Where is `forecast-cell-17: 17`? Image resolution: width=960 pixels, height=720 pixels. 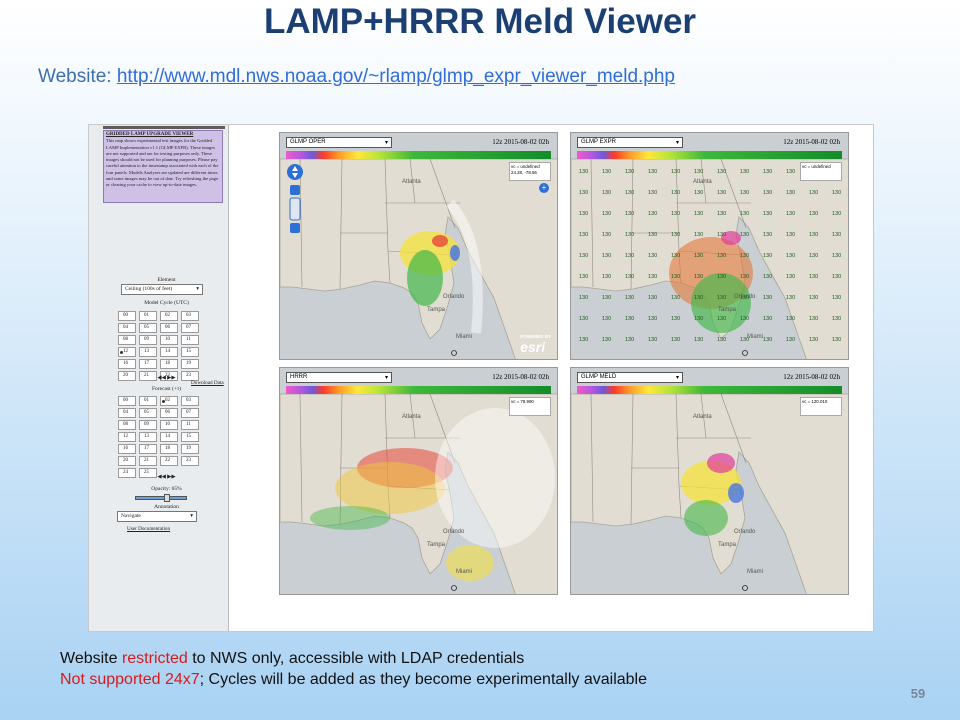
forecast-cell-17: 17 is located at coordinates (148, 449).